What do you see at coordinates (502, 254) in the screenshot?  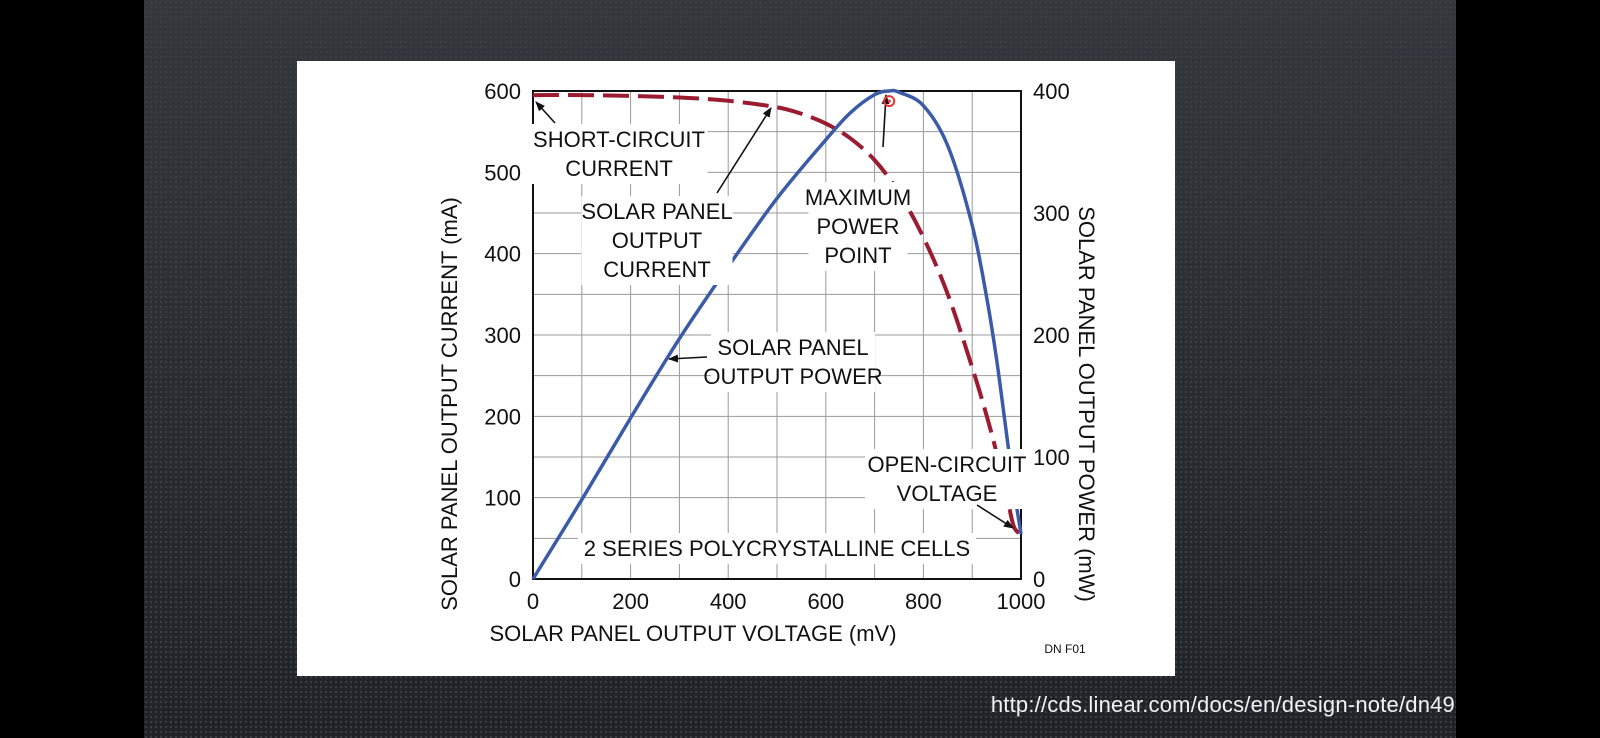 I see `y-left-tick-label: 400` at bounding box center [502, 254].